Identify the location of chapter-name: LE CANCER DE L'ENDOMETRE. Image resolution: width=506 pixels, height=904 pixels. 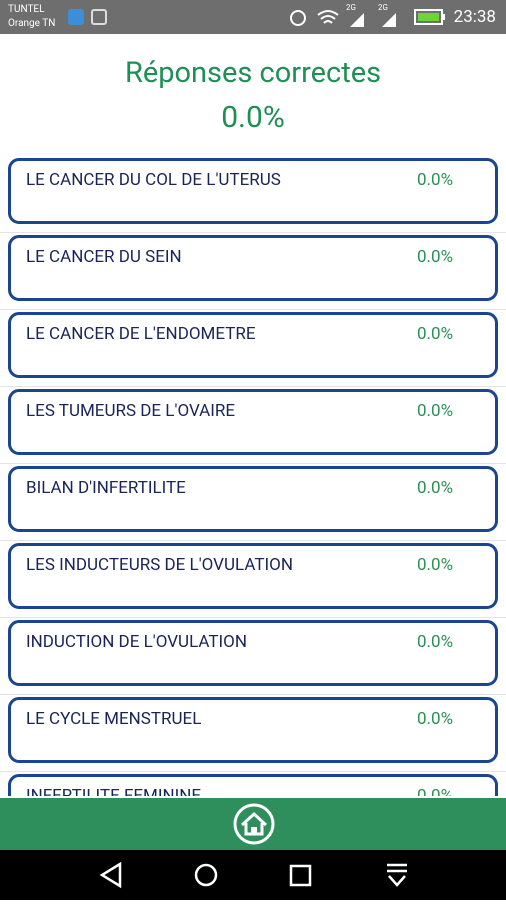
(141, 334).